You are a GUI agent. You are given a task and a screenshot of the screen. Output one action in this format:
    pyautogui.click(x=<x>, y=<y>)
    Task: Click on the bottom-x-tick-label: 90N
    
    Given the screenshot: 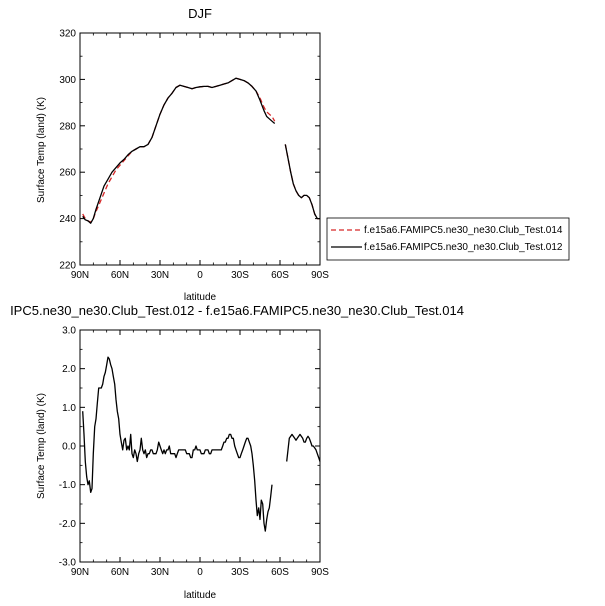 What is the action you would take?
    pyautogui.click(x=80, y=572)
    